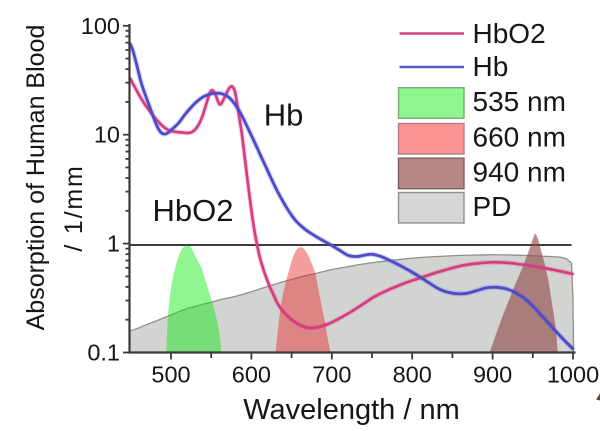  I want to click on svg-text: 0.1, so click(103, 353).